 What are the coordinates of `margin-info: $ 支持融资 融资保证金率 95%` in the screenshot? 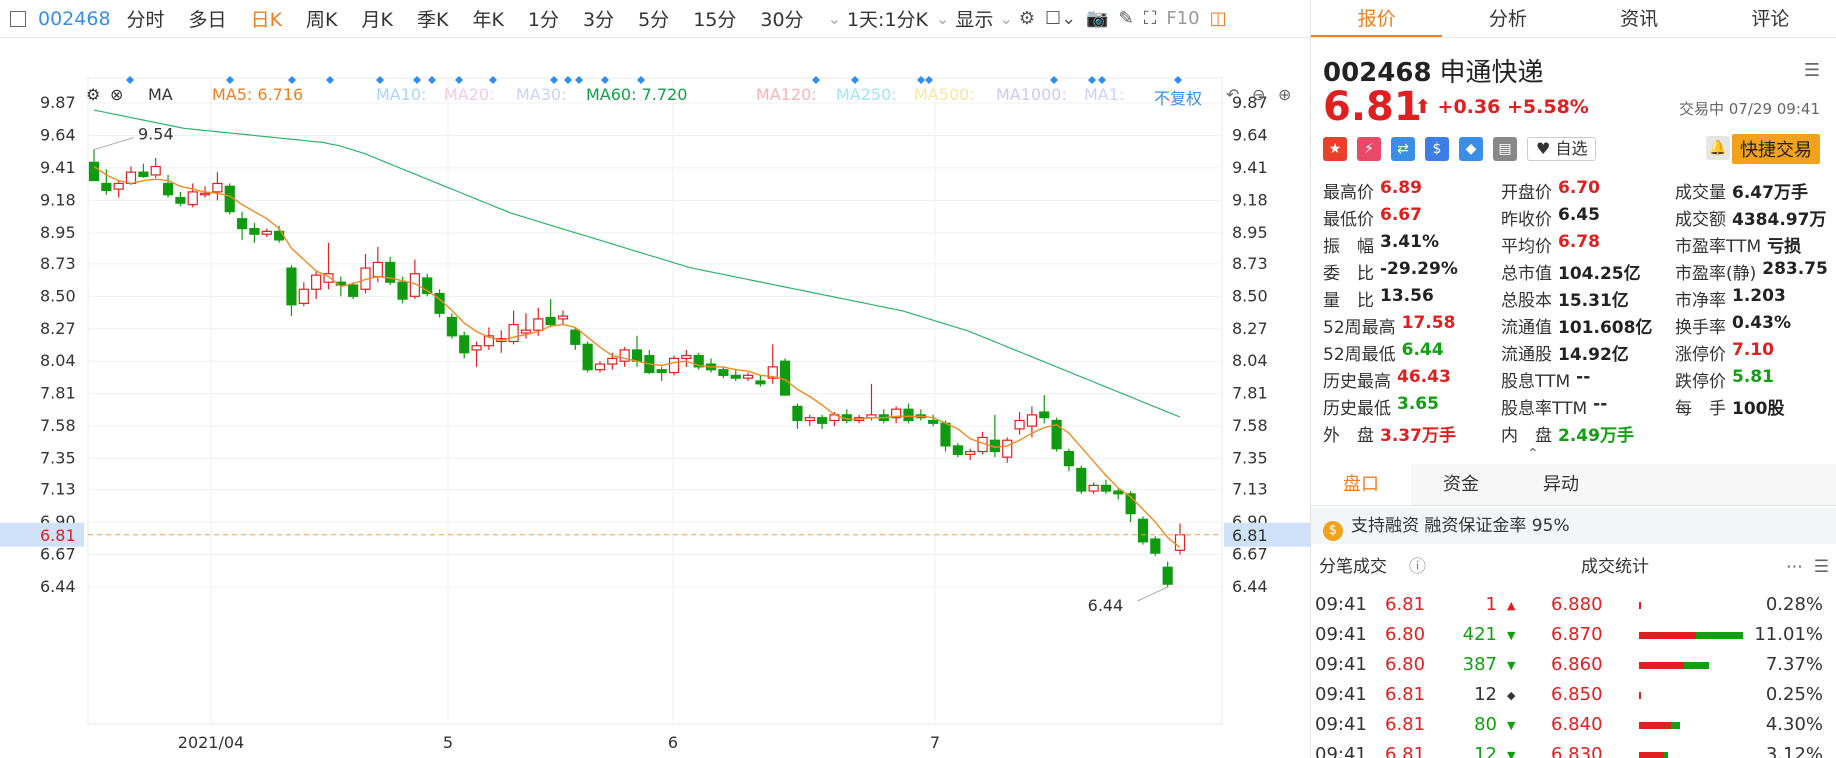 It's located at (1573, 526).